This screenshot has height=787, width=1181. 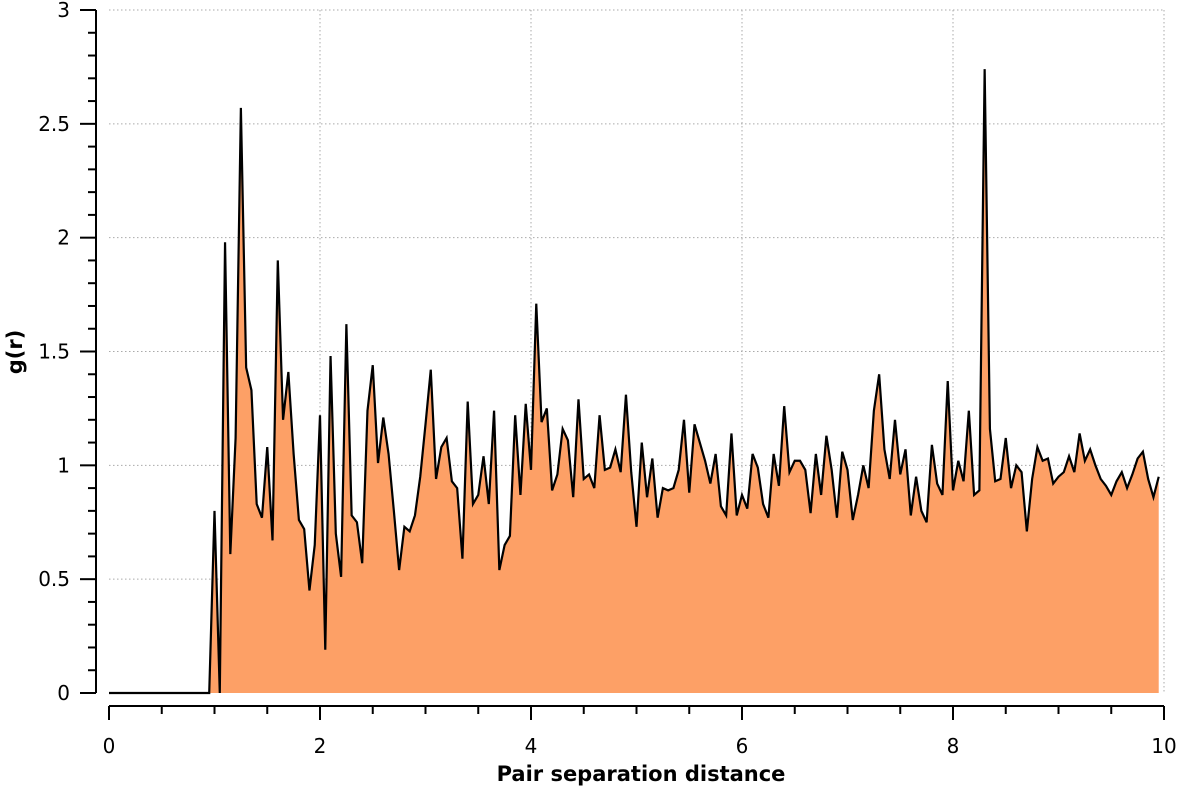 I want to click on x-tick-label: 8, so click(x=953, y=746).